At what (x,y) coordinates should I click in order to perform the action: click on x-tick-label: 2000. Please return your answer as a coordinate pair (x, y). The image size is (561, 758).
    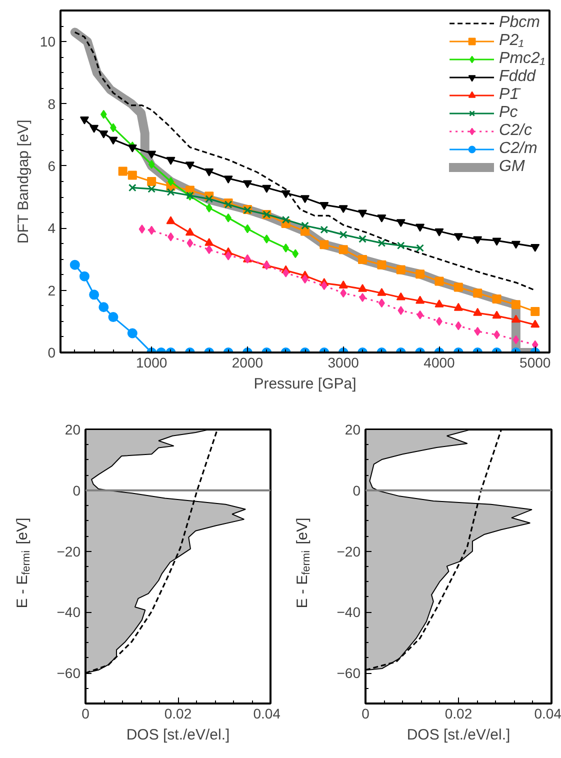
    Looking at the image, I should click on (248, 362).